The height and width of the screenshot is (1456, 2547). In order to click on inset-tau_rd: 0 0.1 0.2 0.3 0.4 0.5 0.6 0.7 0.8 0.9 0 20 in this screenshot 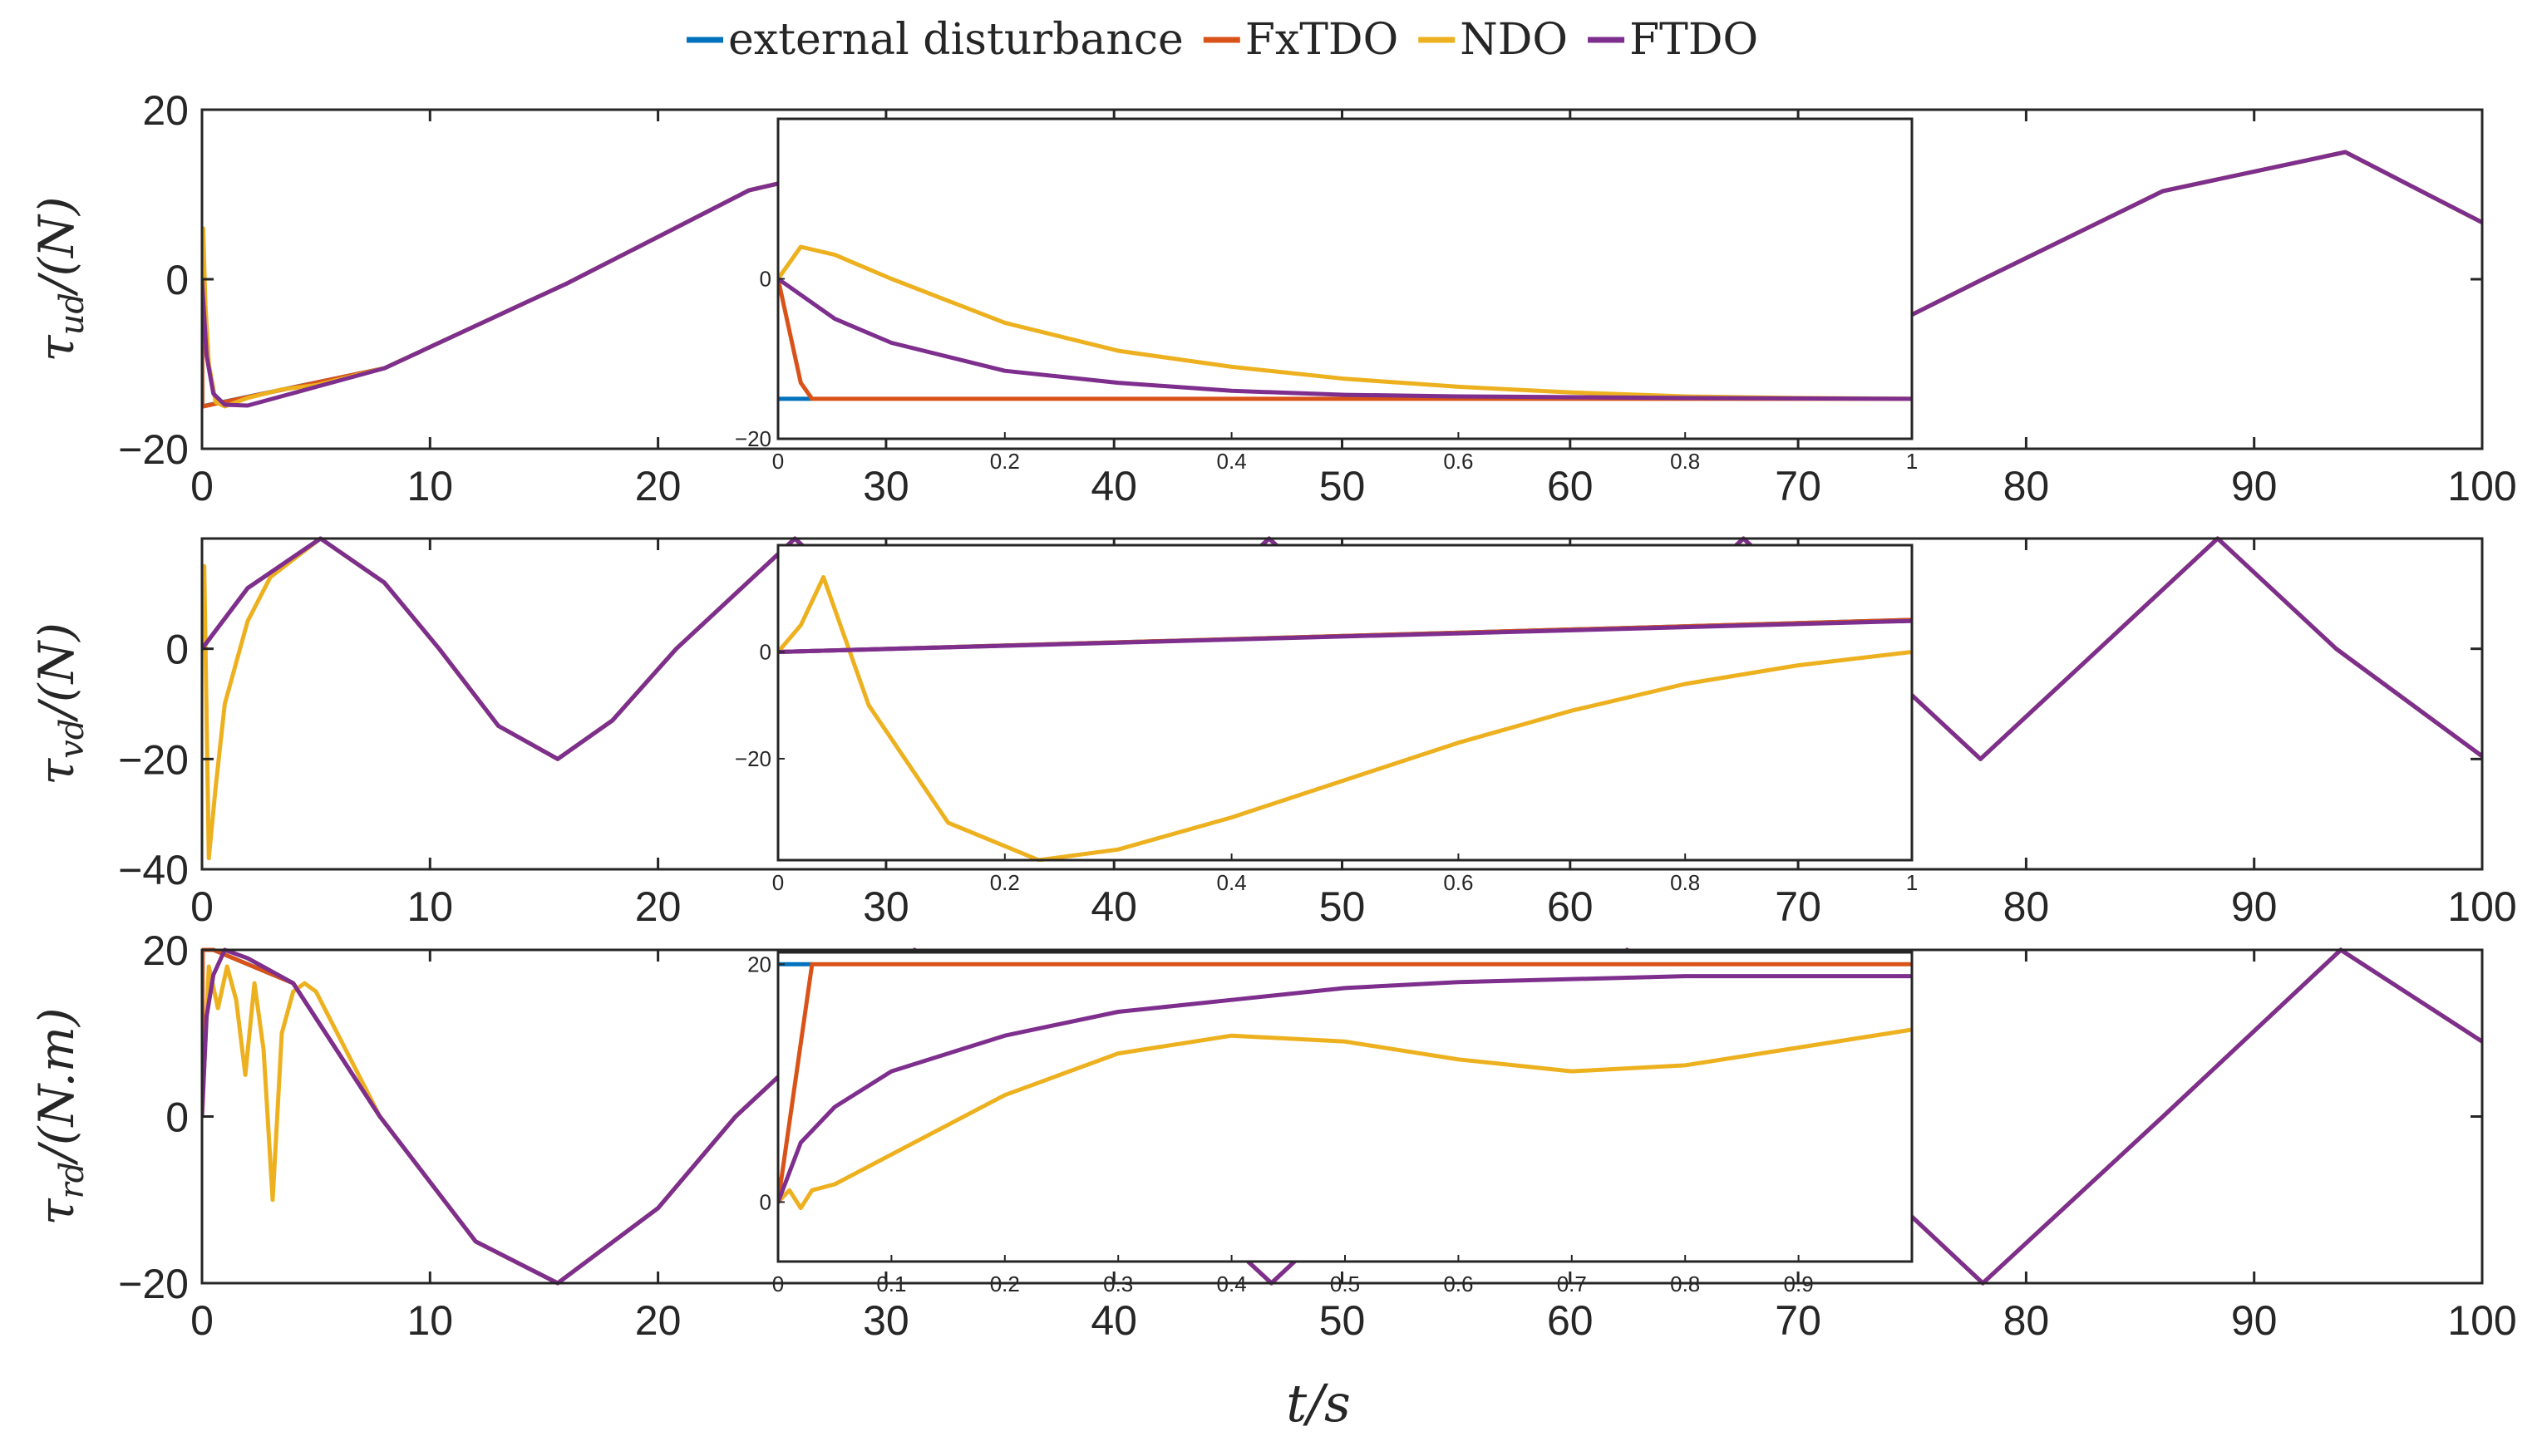, I will do `click(1330, 1123)`.